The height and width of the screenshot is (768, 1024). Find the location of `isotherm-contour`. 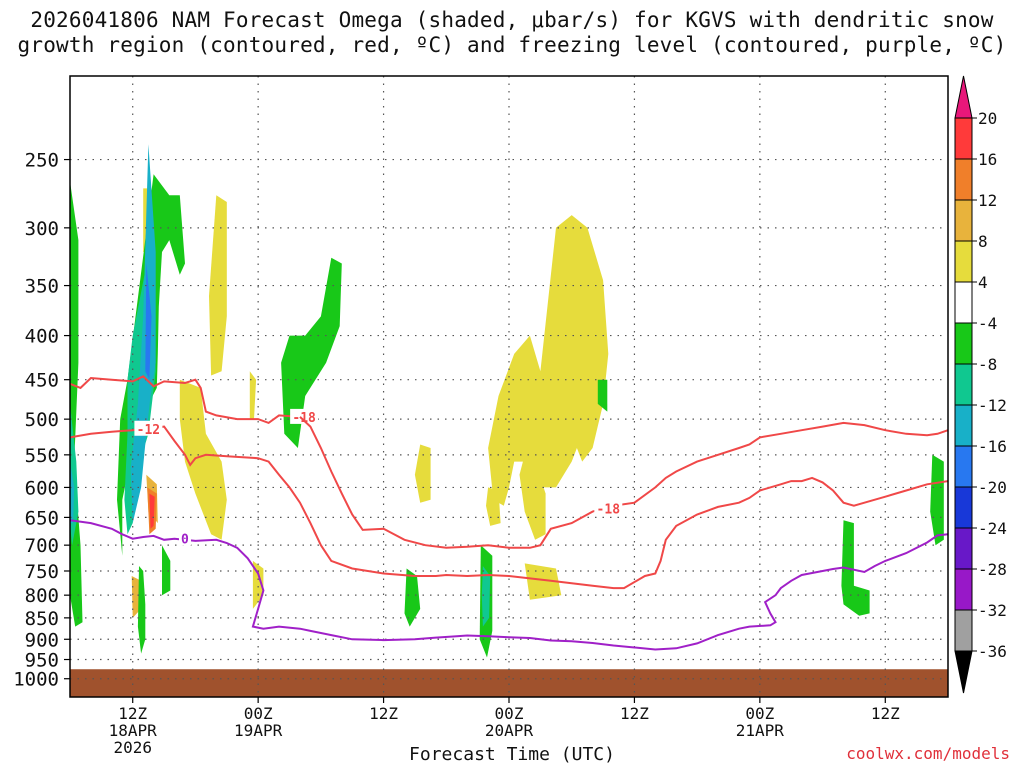

isotherm-contour is located at coordinates (185, 400).